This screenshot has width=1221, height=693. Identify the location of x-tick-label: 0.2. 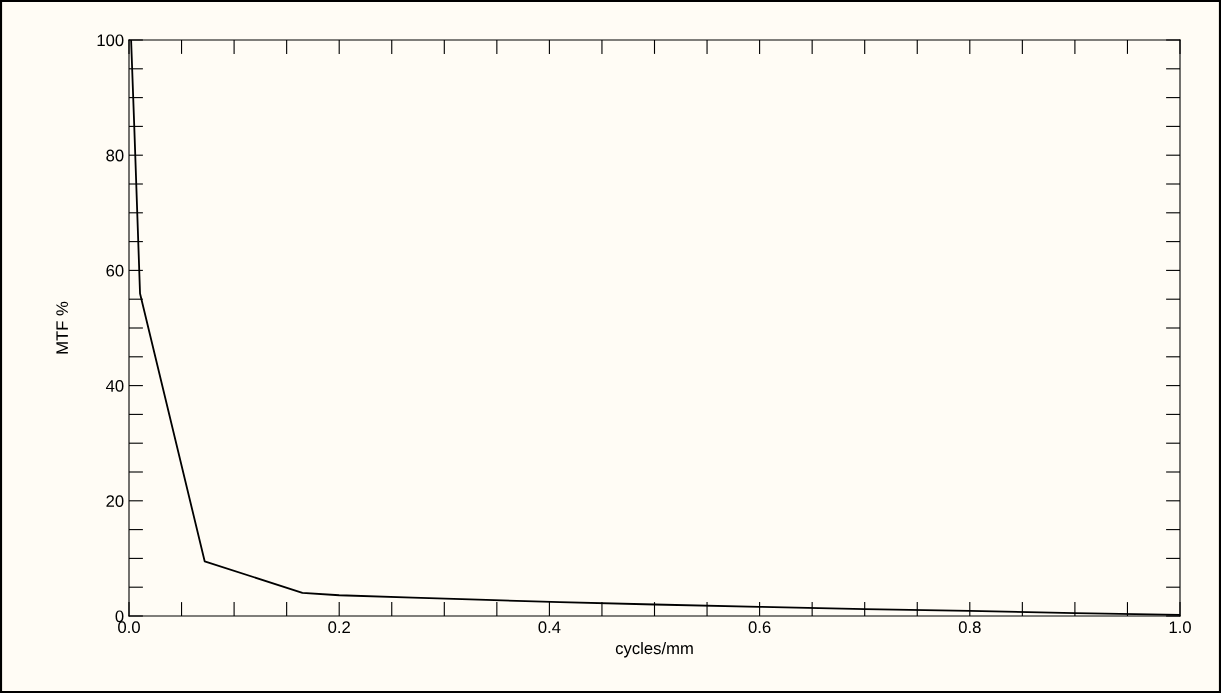
(339, 627).